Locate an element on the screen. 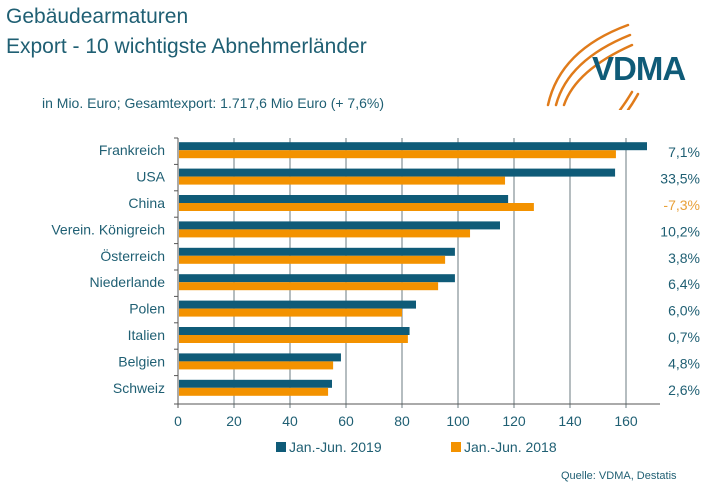 The width and height of the screenshot is (728, 490). legend-item-2018: Jan.-Jun. 2018 is located at coordinates (504, 447).